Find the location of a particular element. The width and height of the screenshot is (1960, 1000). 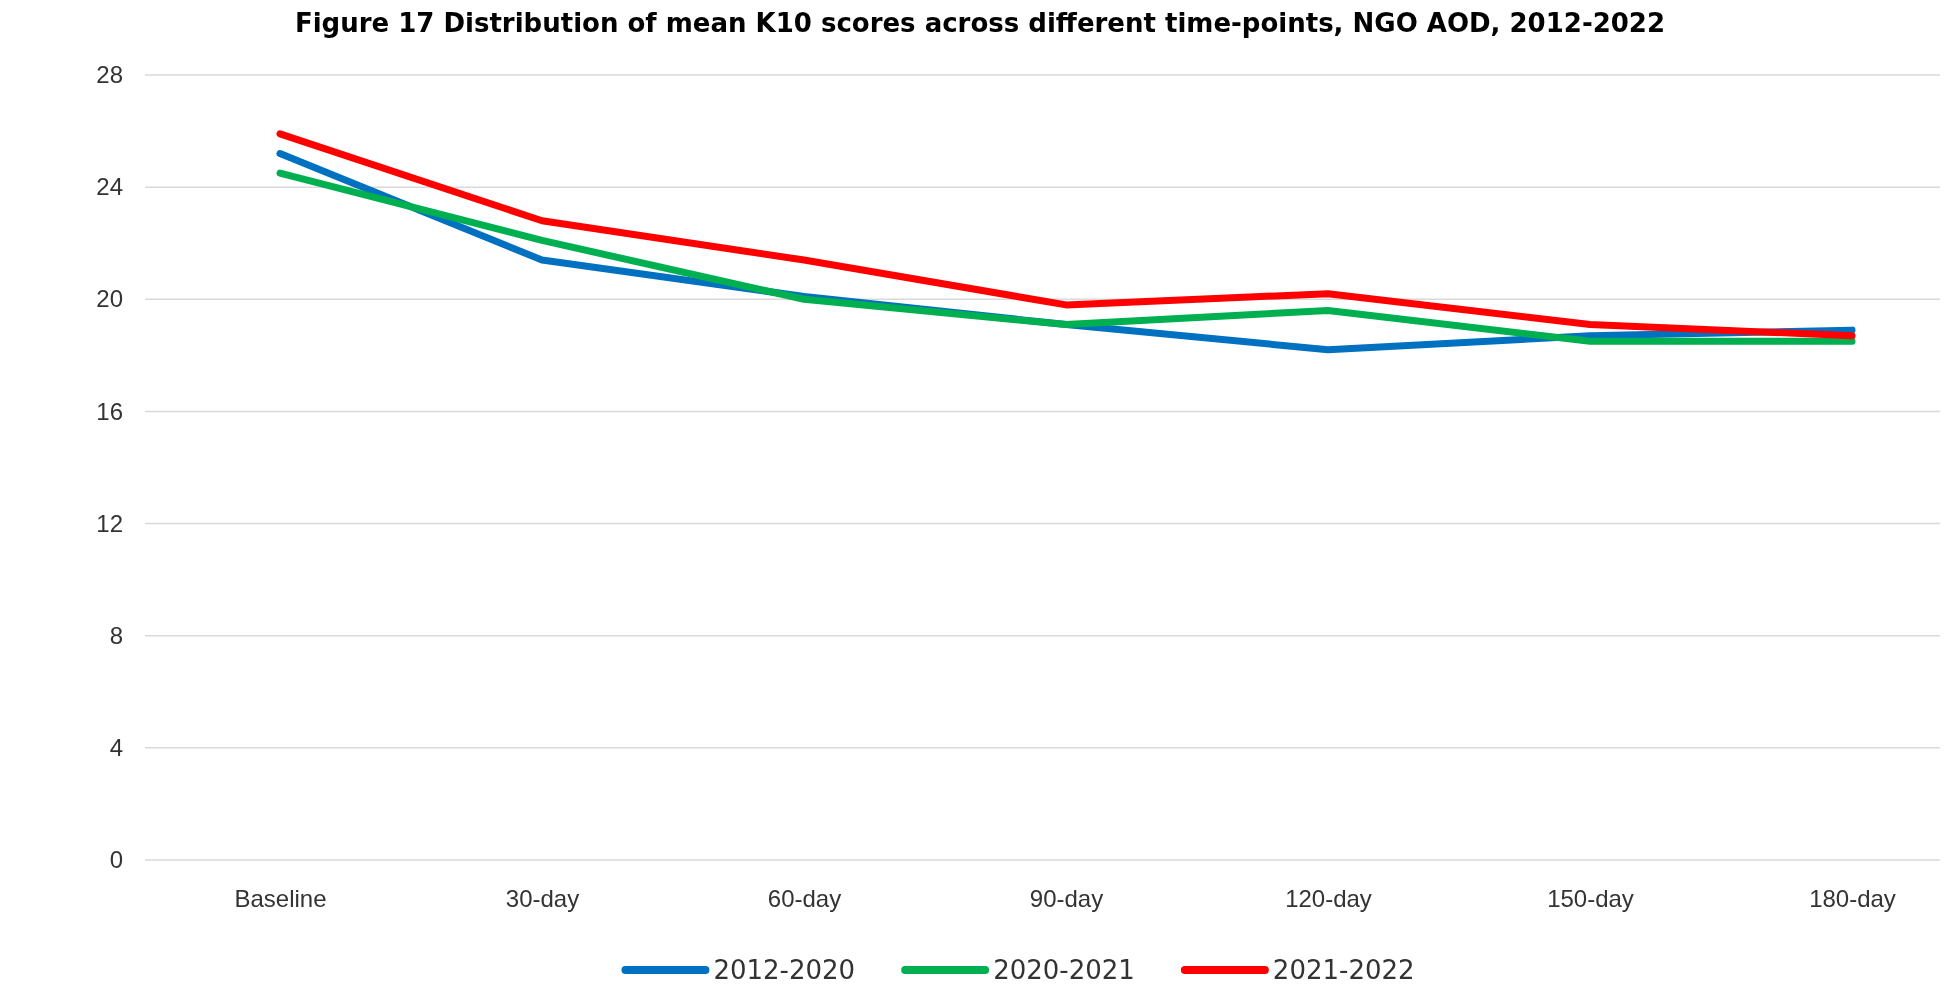

x-tick-label: 30-day is located at coordinates (542, 899).